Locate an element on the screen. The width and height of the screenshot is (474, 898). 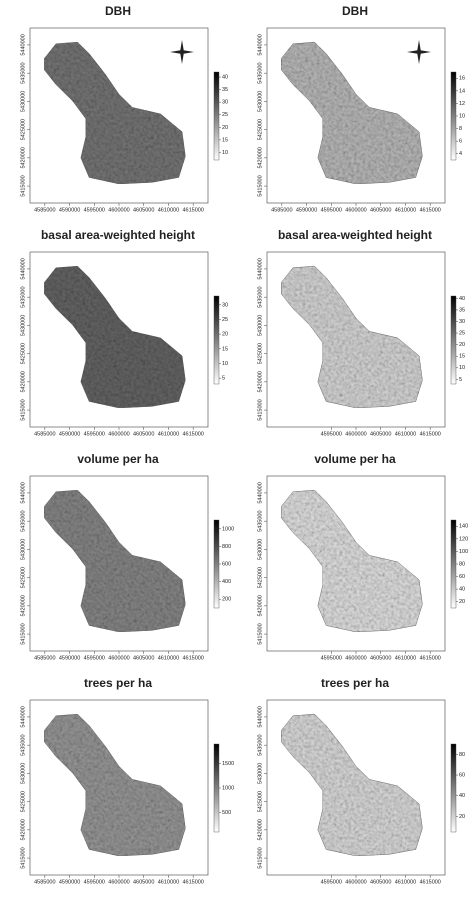
colorbar-label: 800 is located at coordinates (226, 547).